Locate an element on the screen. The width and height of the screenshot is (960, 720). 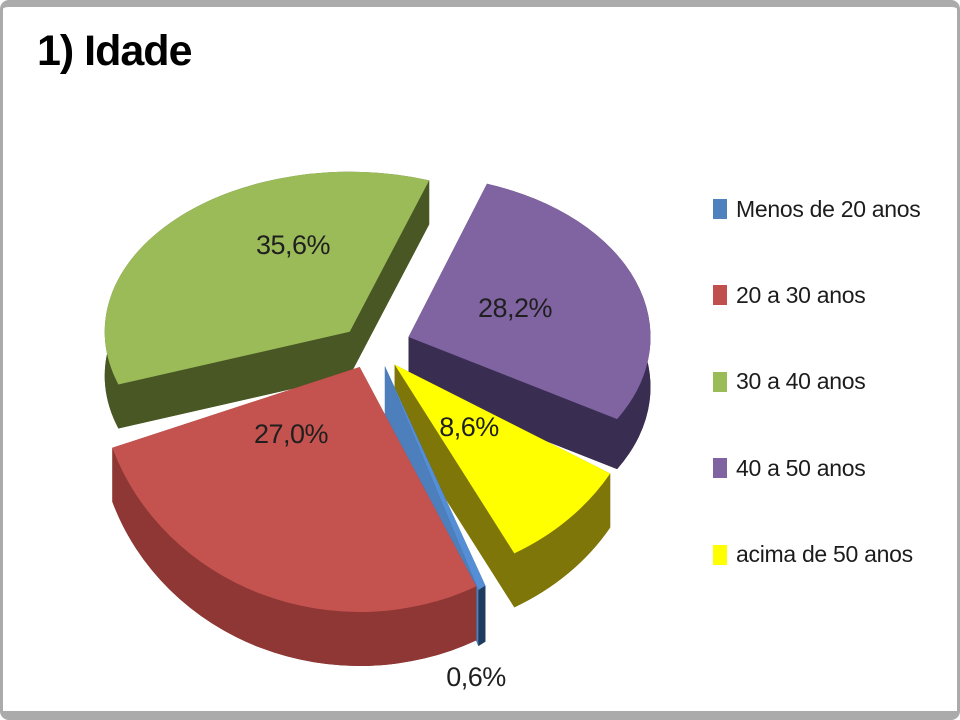
pie-slice-30-a-40-anos is located at coordinates (267, 300).